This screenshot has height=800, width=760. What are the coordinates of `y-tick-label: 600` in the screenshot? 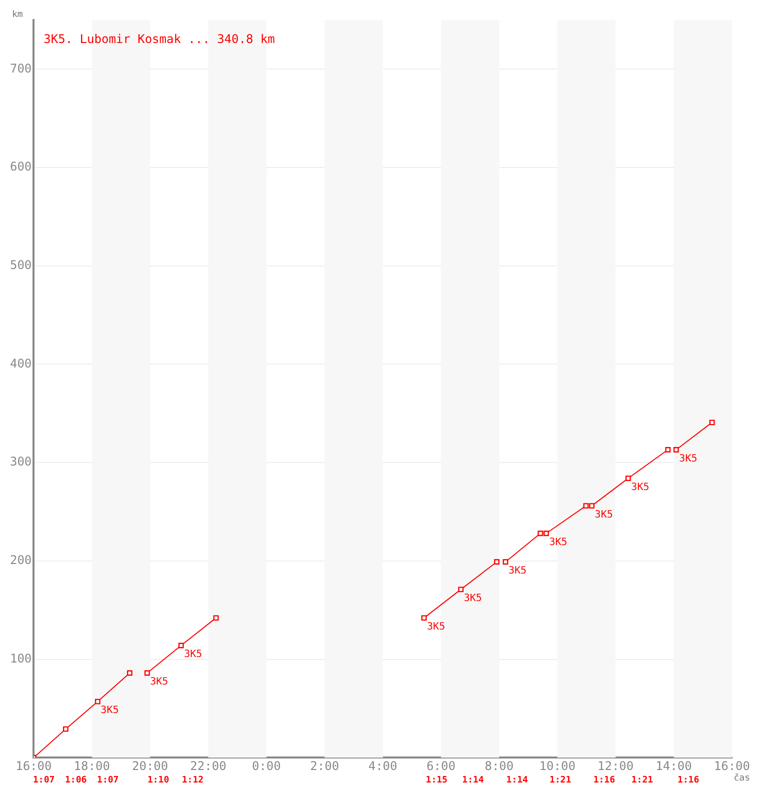 It's located at (21, 167).